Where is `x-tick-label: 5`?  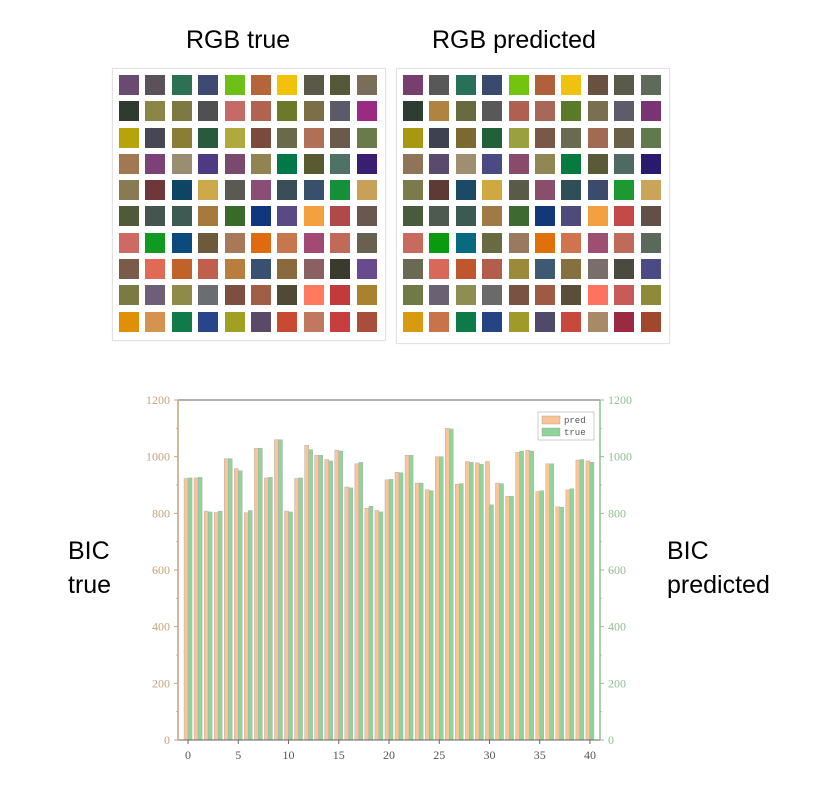
x-tick-label: 5 is located at coordinates (238, 755).